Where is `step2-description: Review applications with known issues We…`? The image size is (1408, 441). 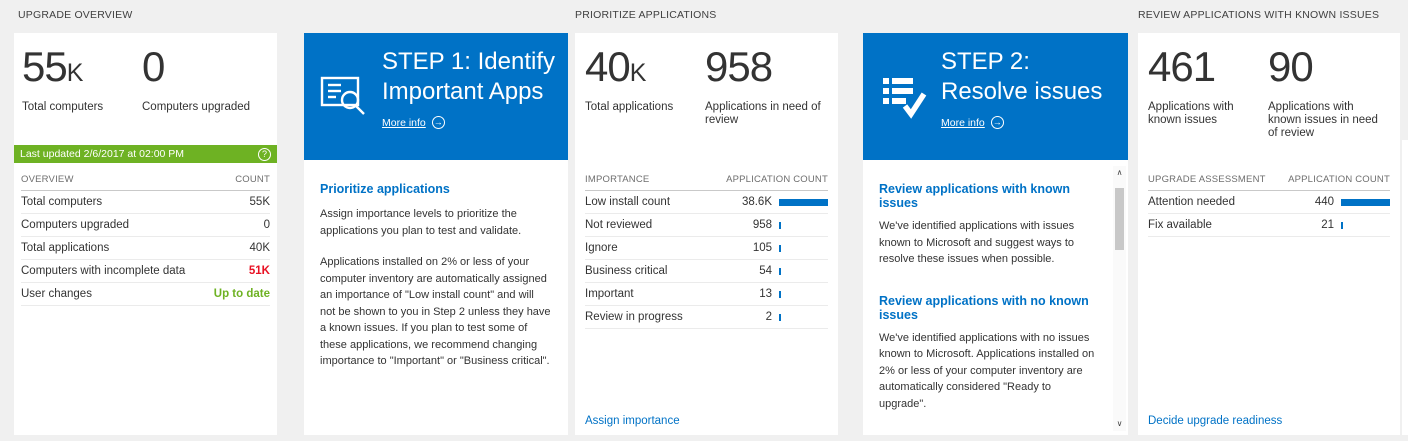
step2-description: Review applications with known issues We… is located at coordinates (995, 297).